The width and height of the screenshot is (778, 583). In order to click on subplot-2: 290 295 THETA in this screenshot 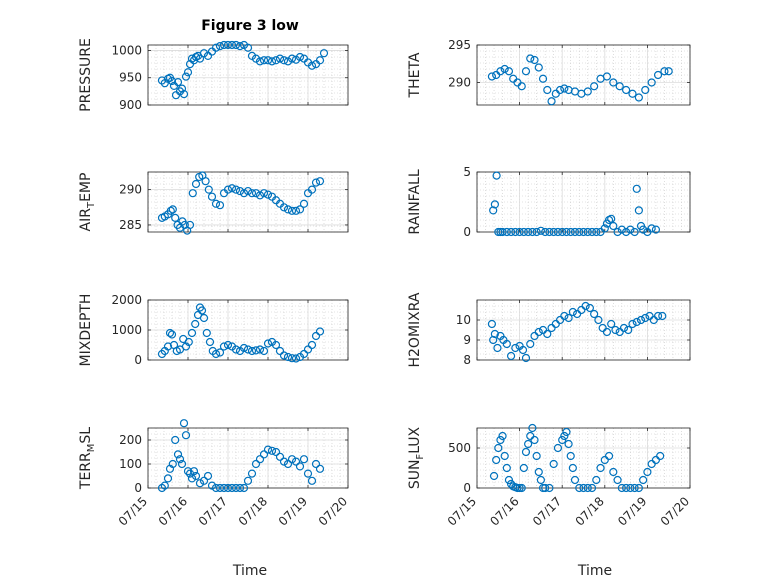, I will do `click(549, 72)`.